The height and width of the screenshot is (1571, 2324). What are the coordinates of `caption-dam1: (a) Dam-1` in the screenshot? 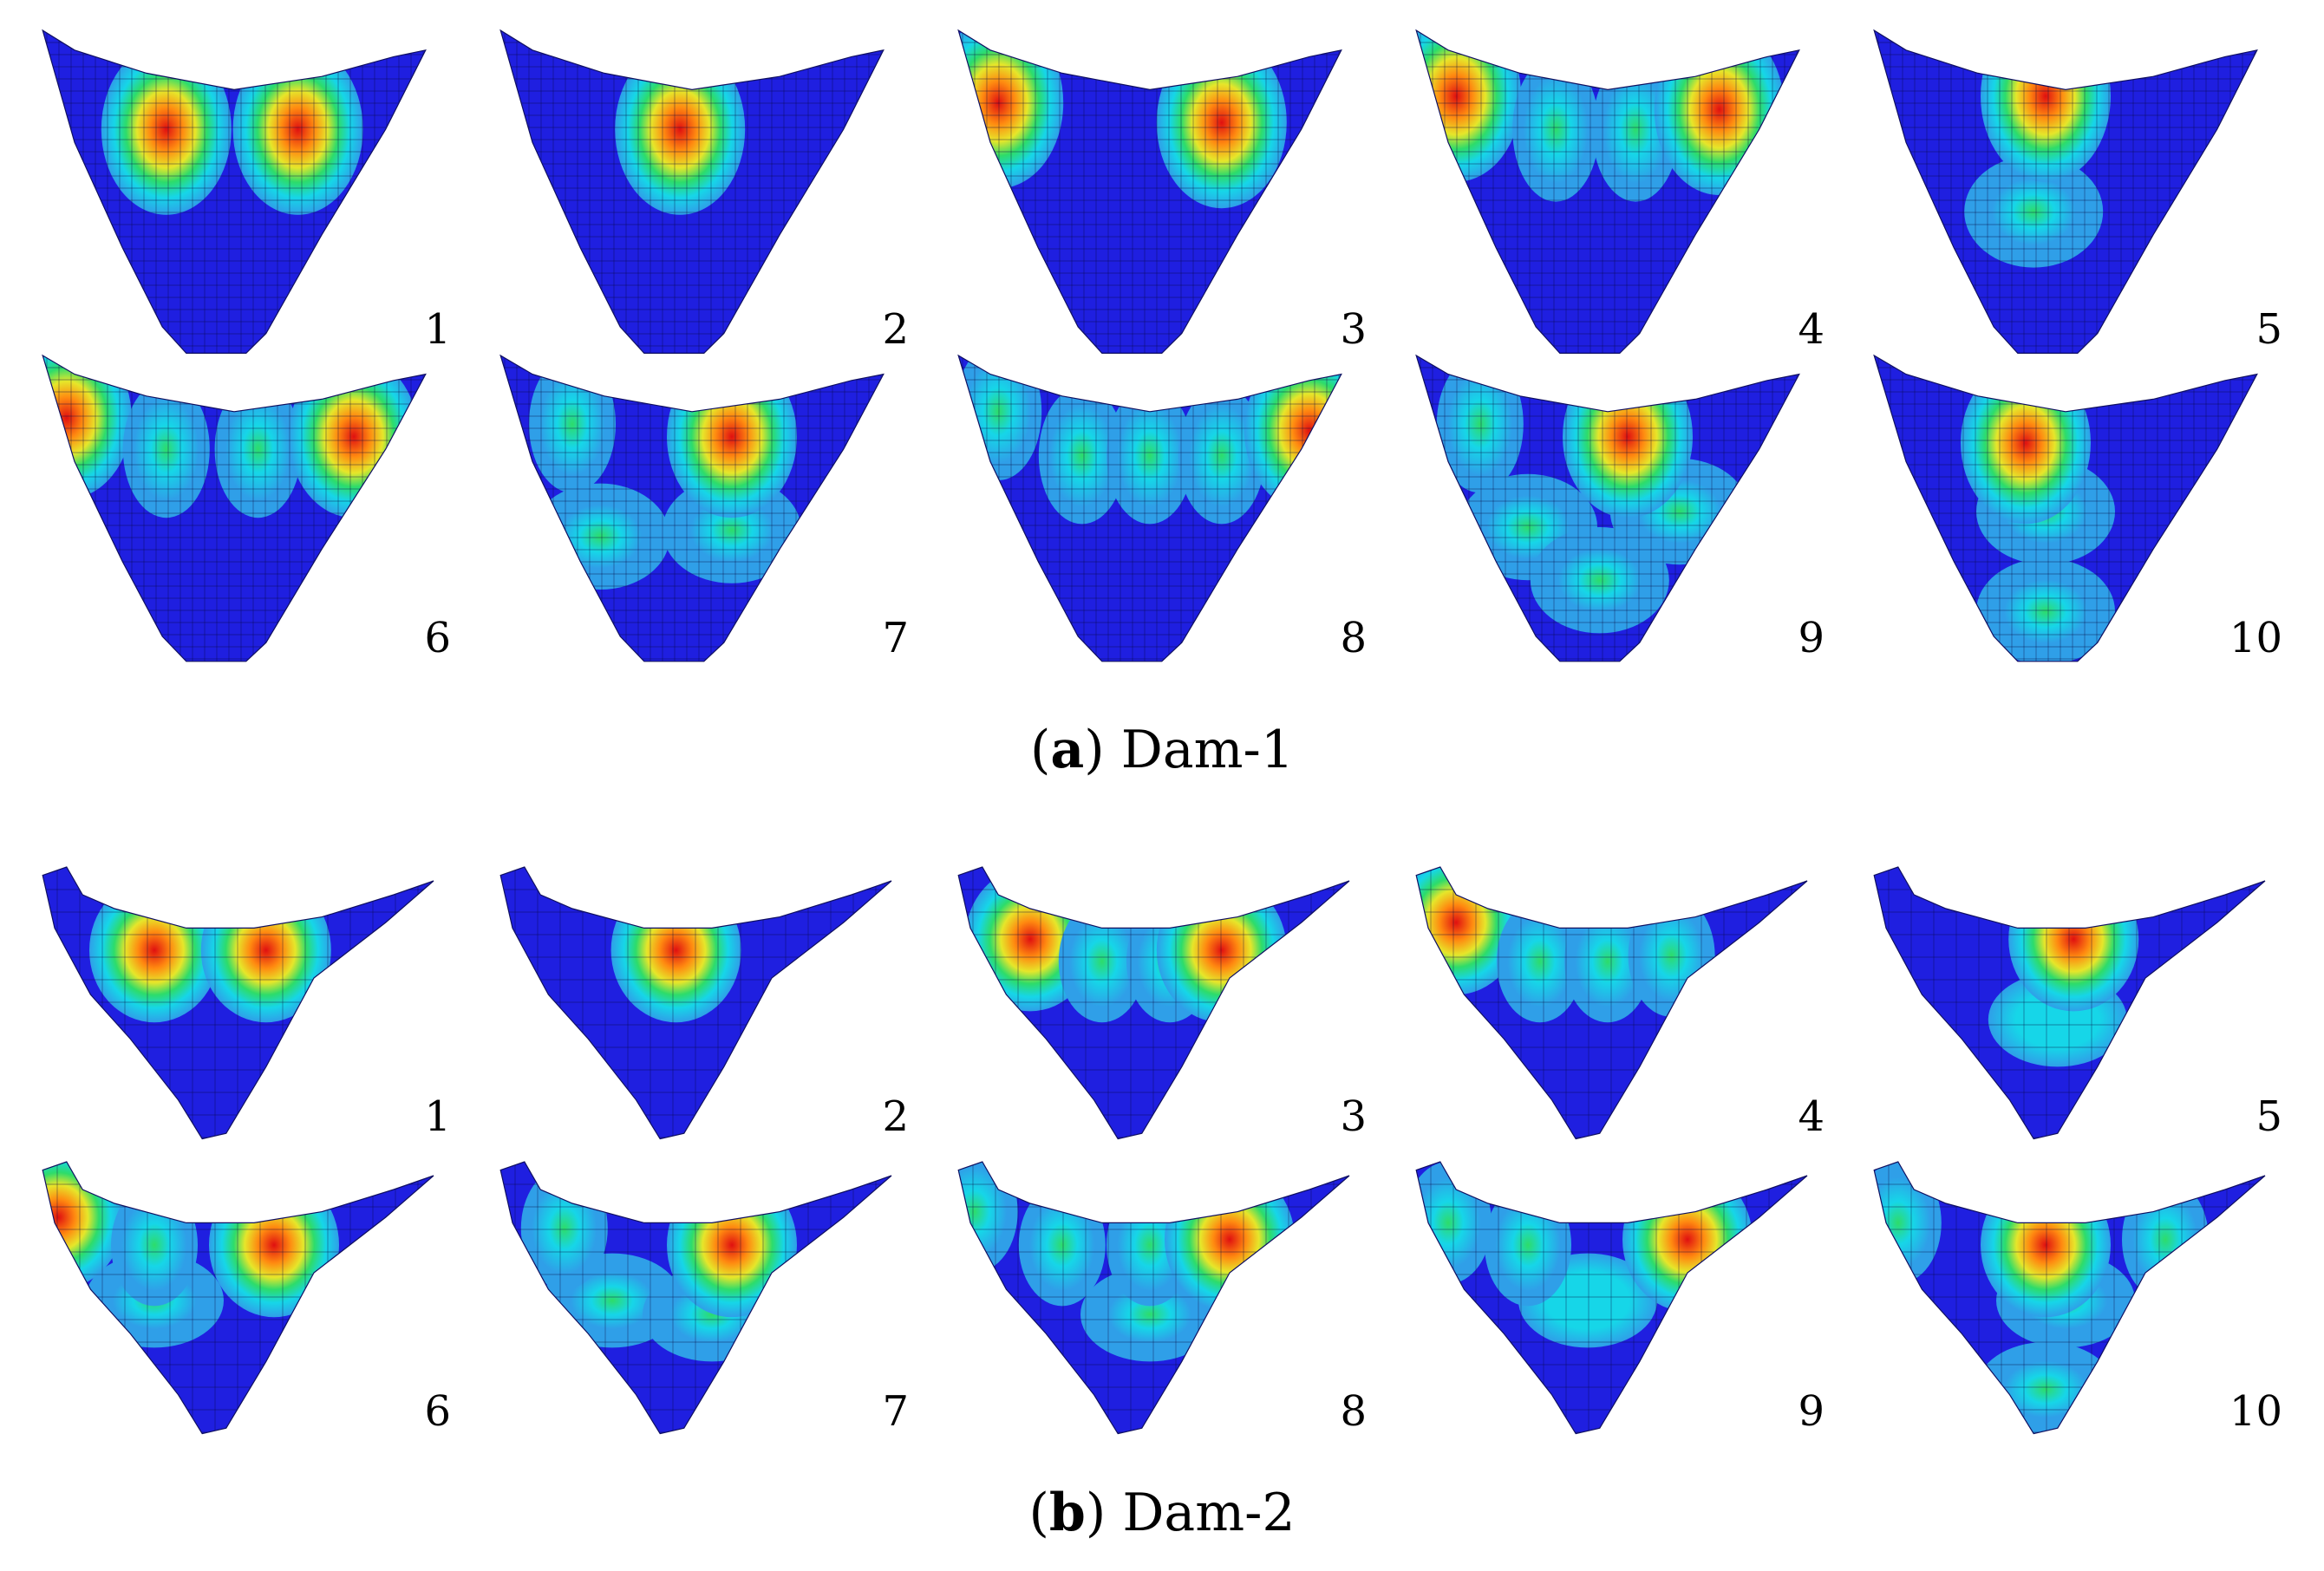 It's located at (1161, 750).